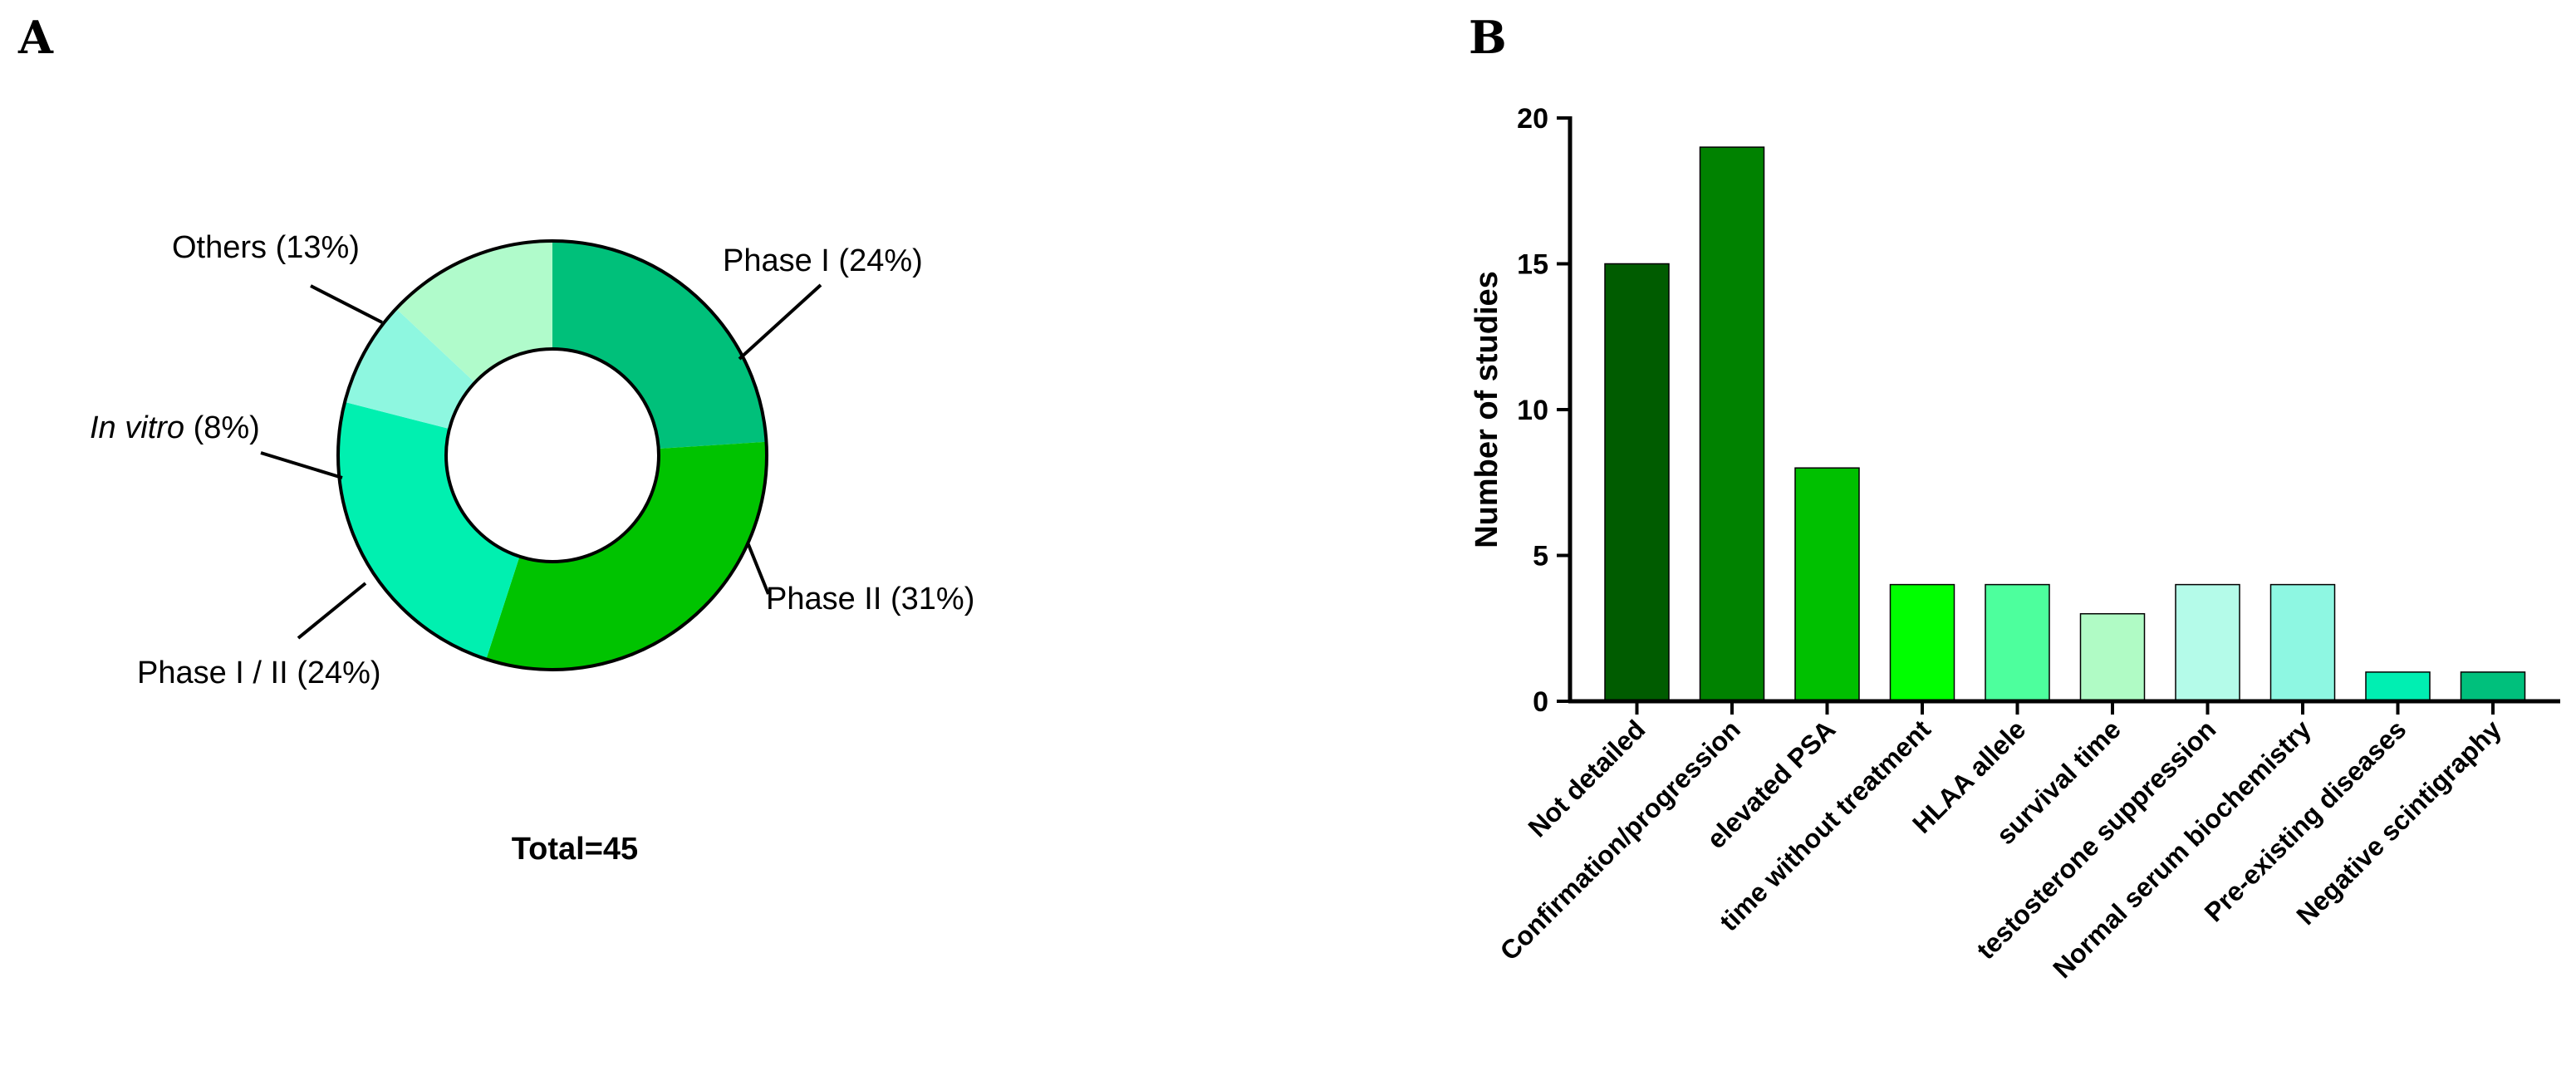 Image resolution: width=2576 pixels, height=1066 pixels. What do you see at coordinates (823, 260) in the screenshot?
I see `label-phase-i: Phase I (24%)` at bounding box center [823, 260].